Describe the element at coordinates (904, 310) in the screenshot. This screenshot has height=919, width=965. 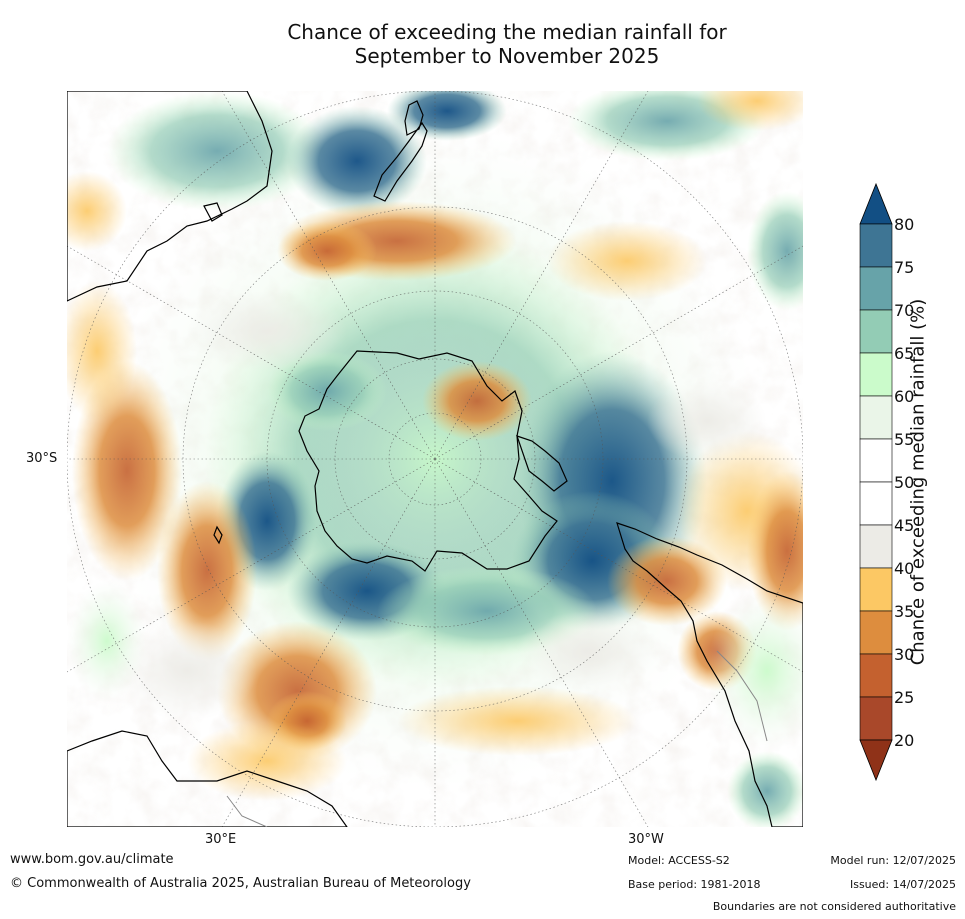
I see `colorbar-tick-label: 70` at that location.